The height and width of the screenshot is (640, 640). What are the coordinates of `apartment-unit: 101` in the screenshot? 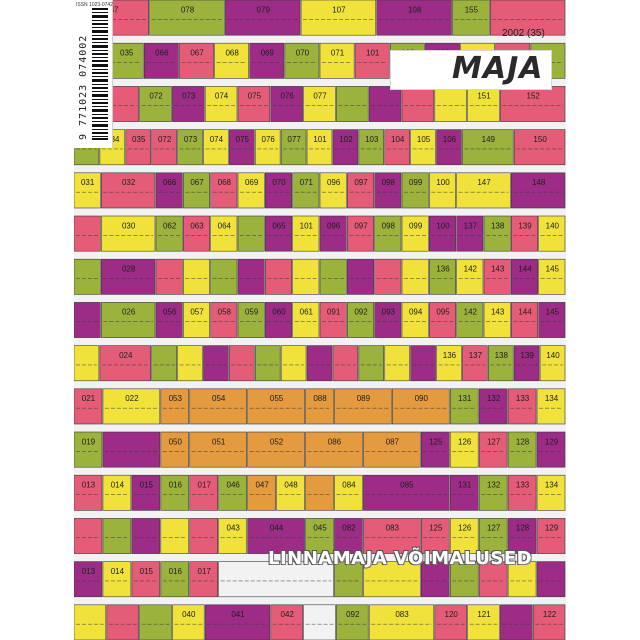 It's located at (319, 147).